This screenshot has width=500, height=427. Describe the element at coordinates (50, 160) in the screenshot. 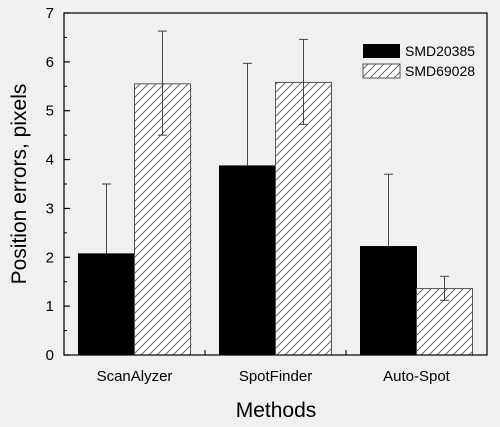

I see `y-tick-label: 4` at that location.